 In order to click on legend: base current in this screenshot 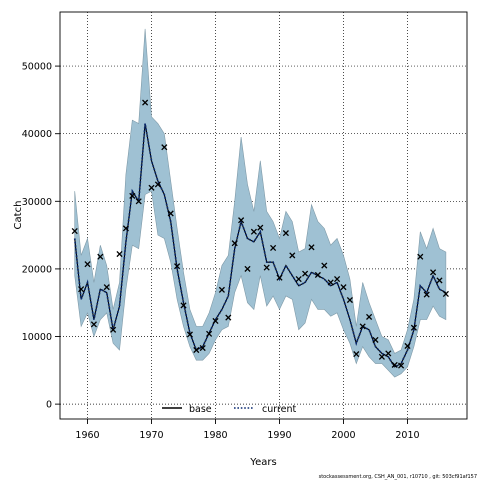, I will do `click(229, 409)`.